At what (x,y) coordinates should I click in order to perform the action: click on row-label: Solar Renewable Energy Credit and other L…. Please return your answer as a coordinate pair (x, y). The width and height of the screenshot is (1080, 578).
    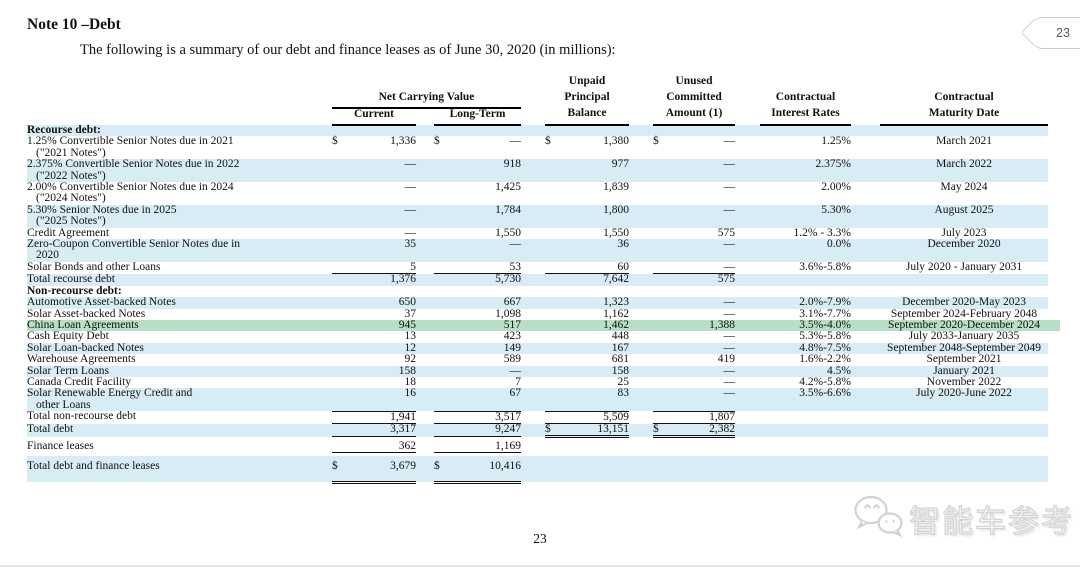
    Looking at the image, I should click on (179, 399).